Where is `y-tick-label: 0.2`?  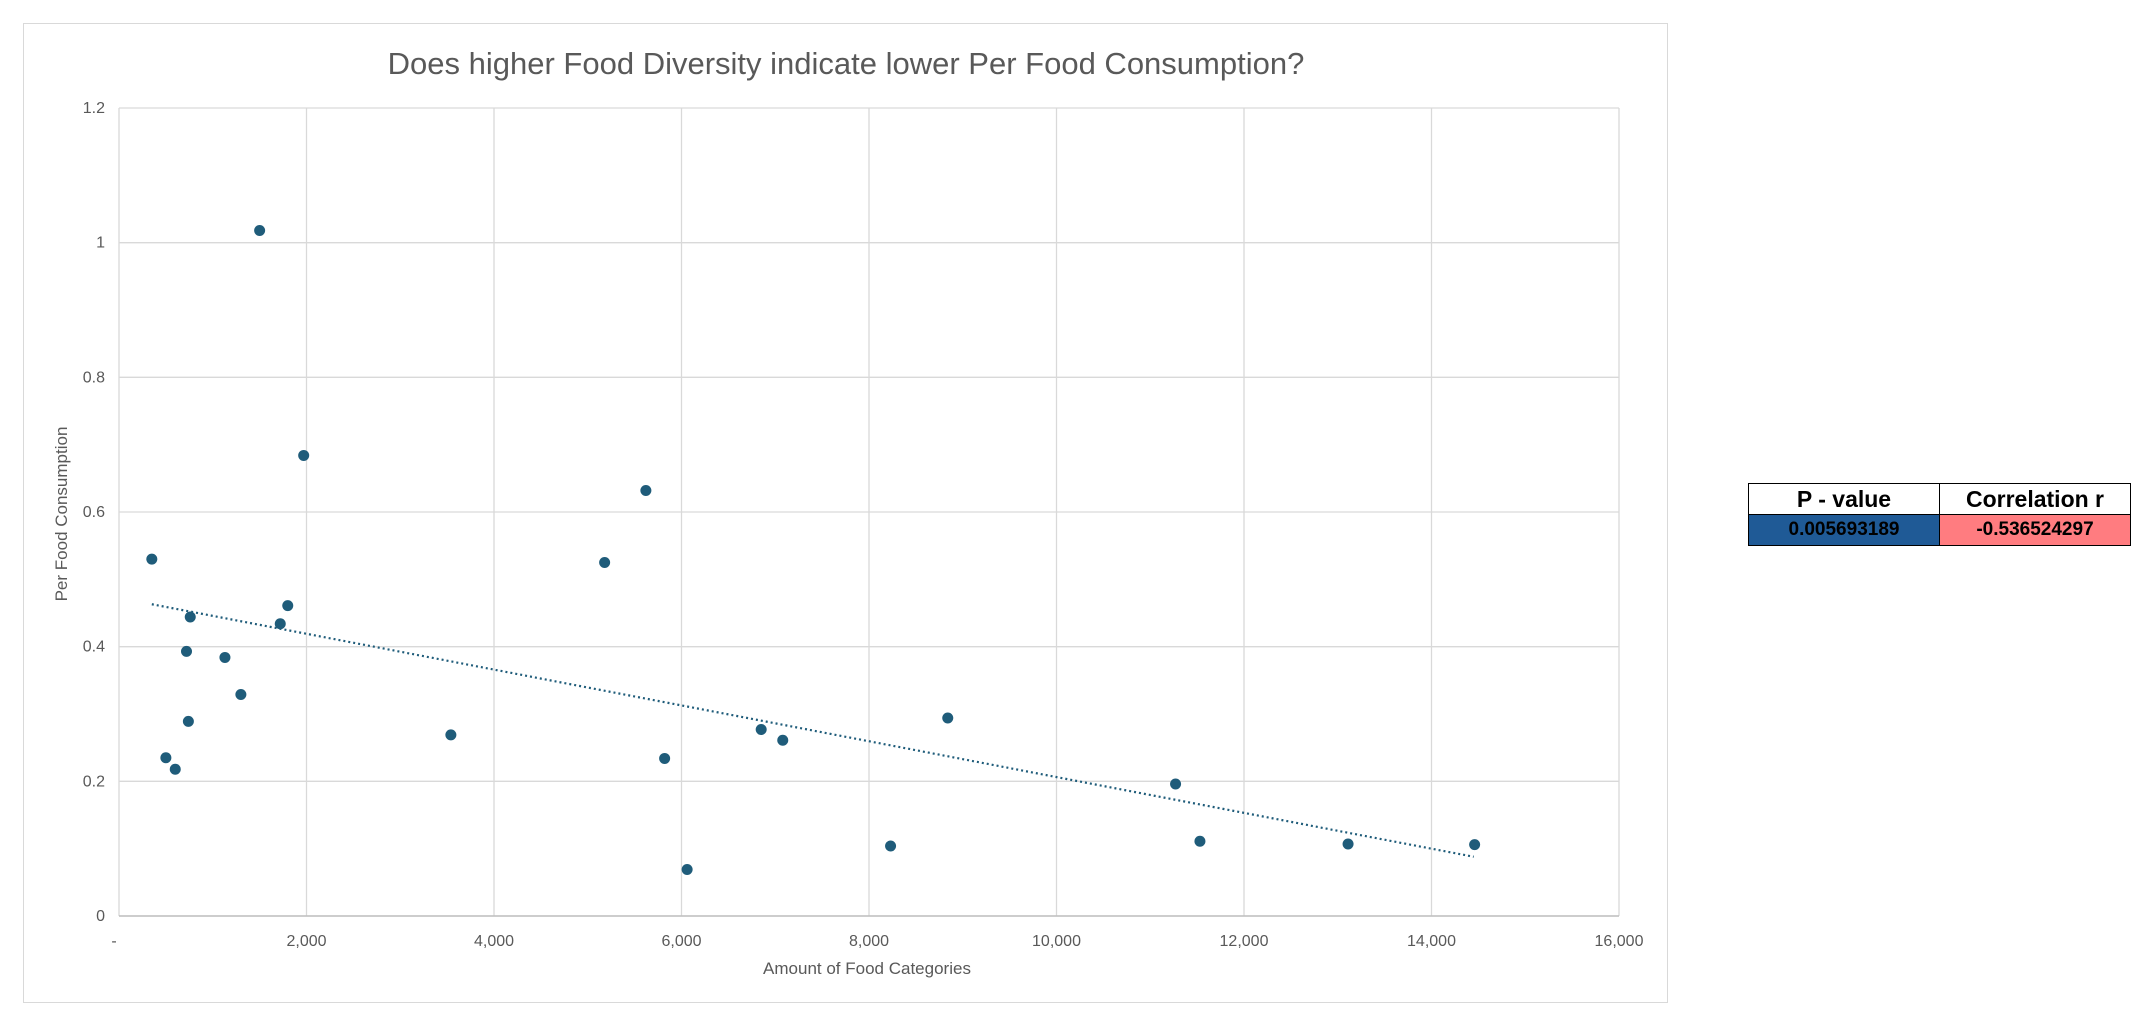 y-tick-label: 0.2 is located at coordinates (94, 781).